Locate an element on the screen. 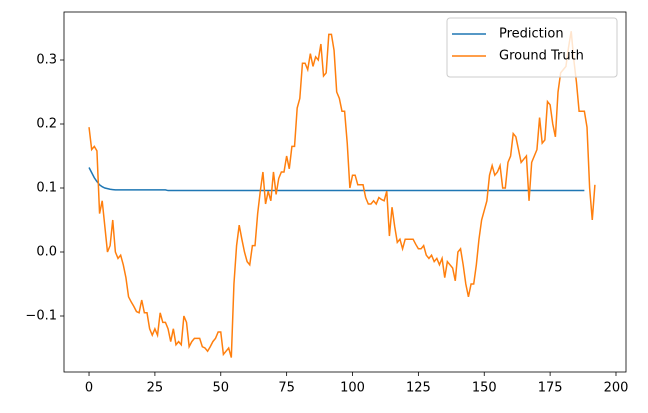 Image resolution: width=648 pixels, height=413 pixels. legend-box is located at coordinates (532, 47).